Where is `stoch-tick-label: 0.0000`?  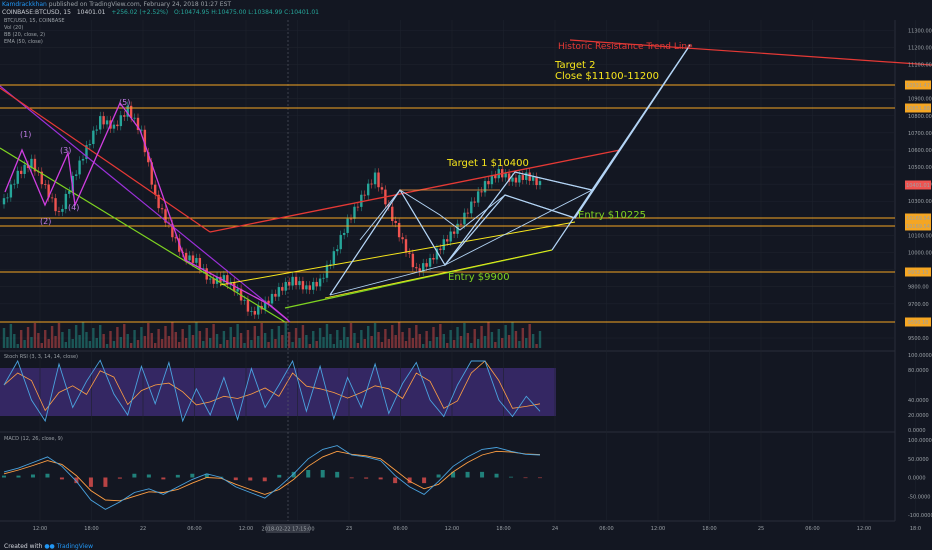
stoch-tick-label: 0.0000 is located at coordinates (917, 431).